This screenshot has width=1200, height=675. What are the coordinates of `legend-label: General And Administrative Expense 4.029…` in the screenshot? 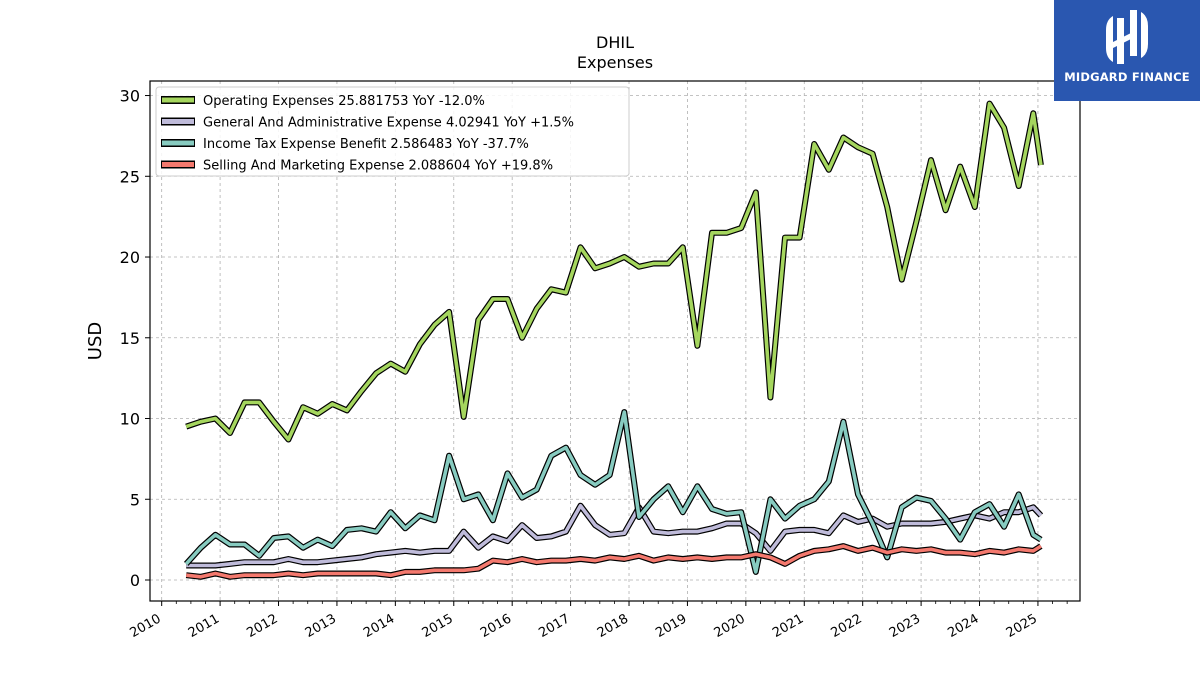 It's located at (388, 123).